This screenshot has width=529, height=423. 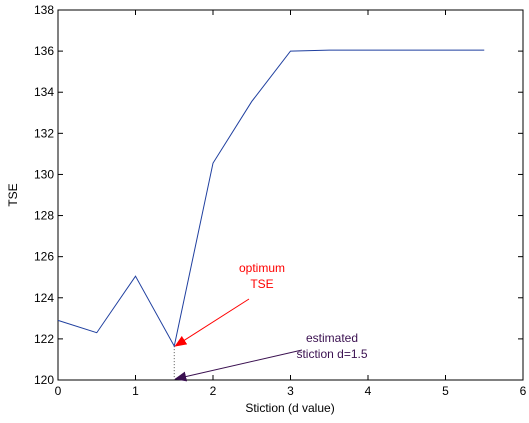 What do you see at coordinates (135, 391) in the screenshot?
I see `x-tick-label: 1` at bounding box center [135, 391].